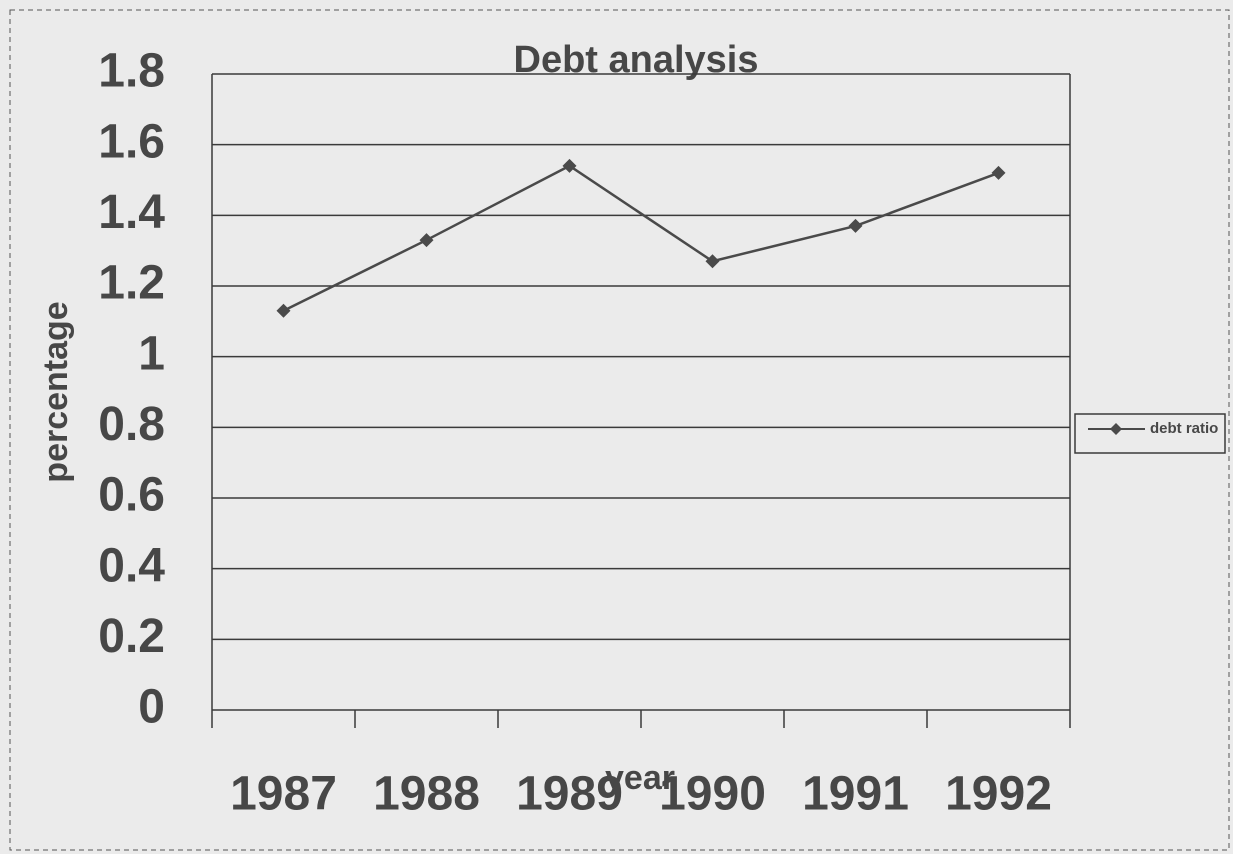 The image size is (1233, 854). I want to click on y-tick-label: 0, so click(151, 707).